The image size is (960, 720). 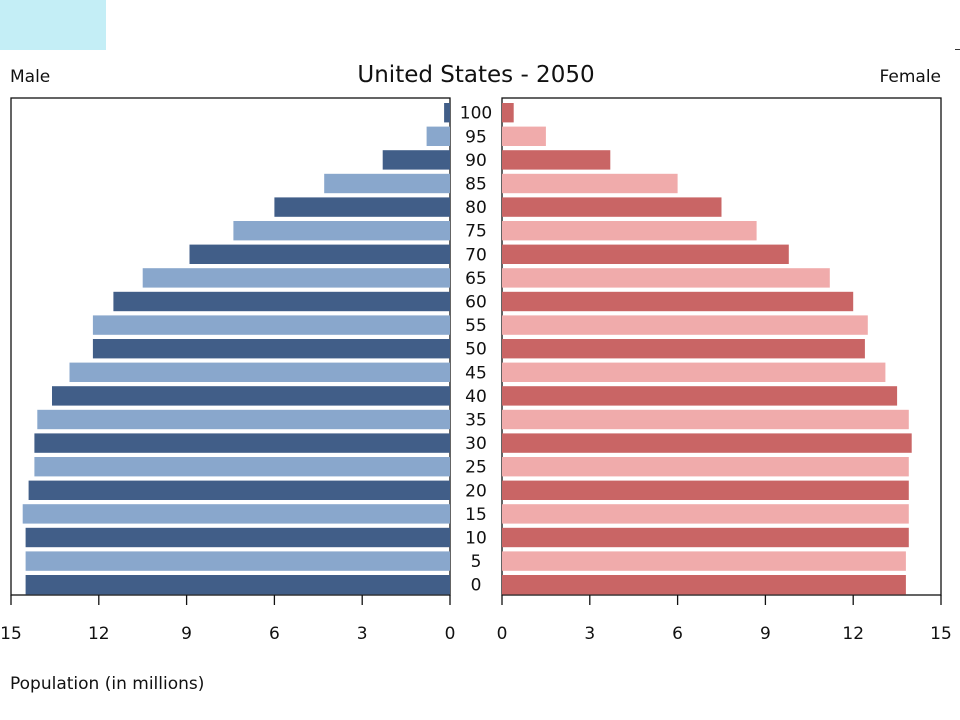 I want to click on age-label-65: 65, so click(x=476, y=279).